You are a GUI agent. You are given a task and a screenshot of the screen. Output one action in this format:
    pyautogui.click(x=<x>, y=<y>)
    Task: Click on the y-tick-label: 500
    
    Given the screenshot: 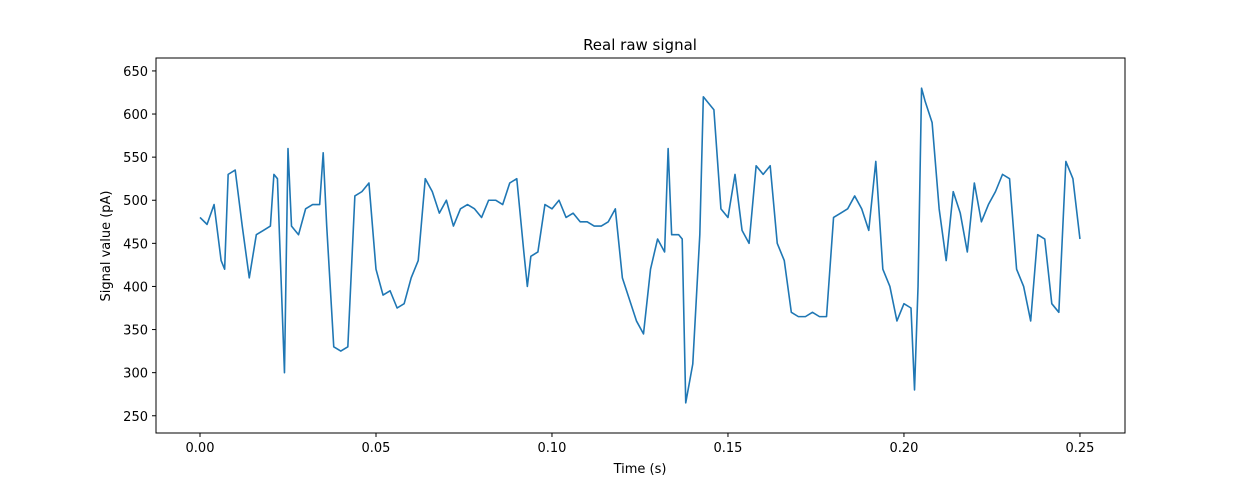 What is the action you would take?
    pyautogui.click(x=135, y=201)
    